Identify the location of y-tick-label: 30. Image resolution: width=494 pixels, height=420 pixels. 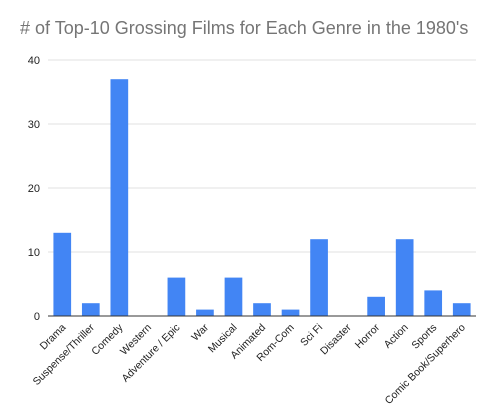
(34, 125).